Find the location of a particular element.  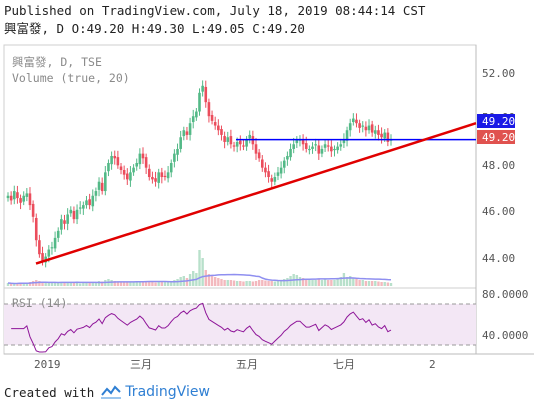

current-price-badge-text: 49.20 is located at coordinates (498, 137).